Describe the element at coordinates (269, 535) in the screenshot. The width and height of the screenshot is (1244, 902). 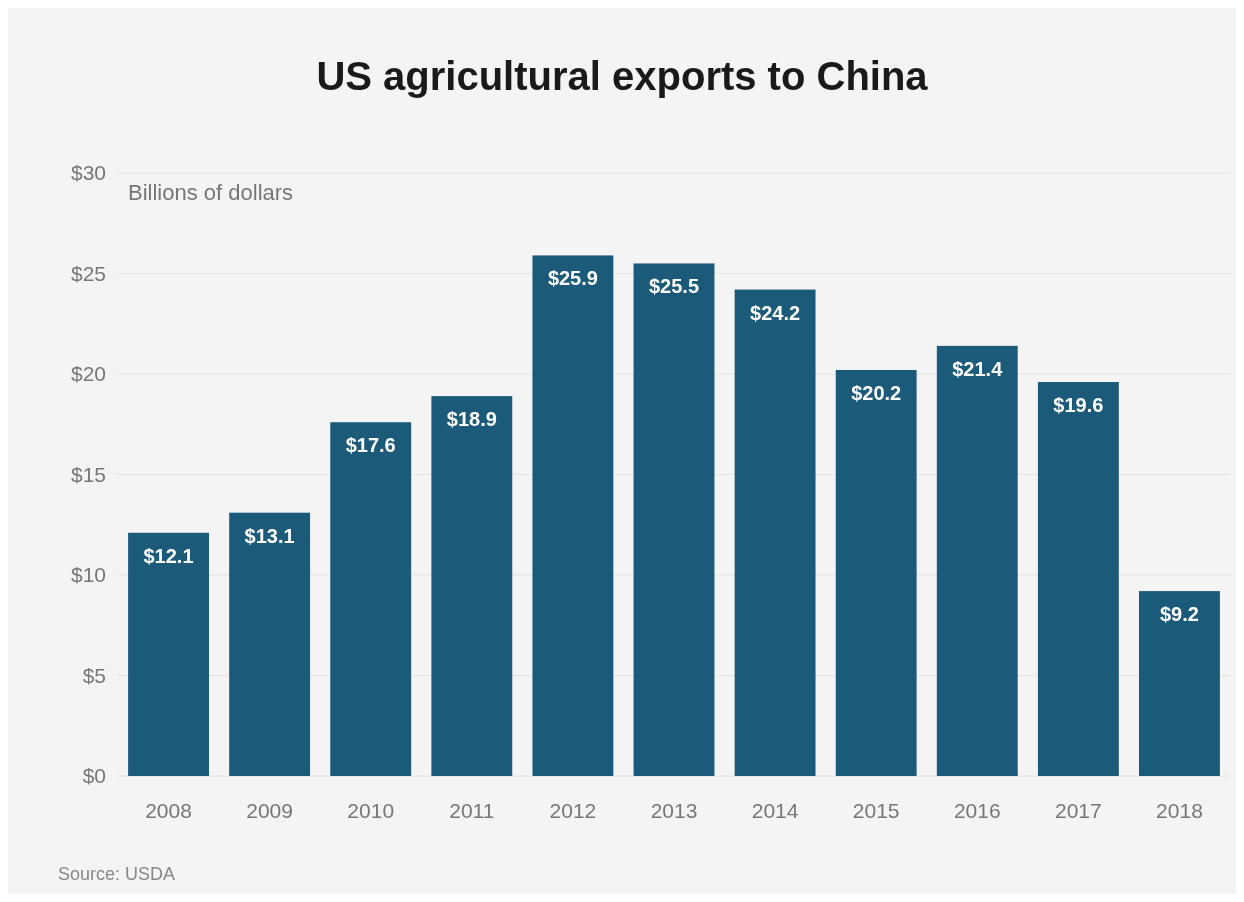
I see `data-label: $13.1` at that location.